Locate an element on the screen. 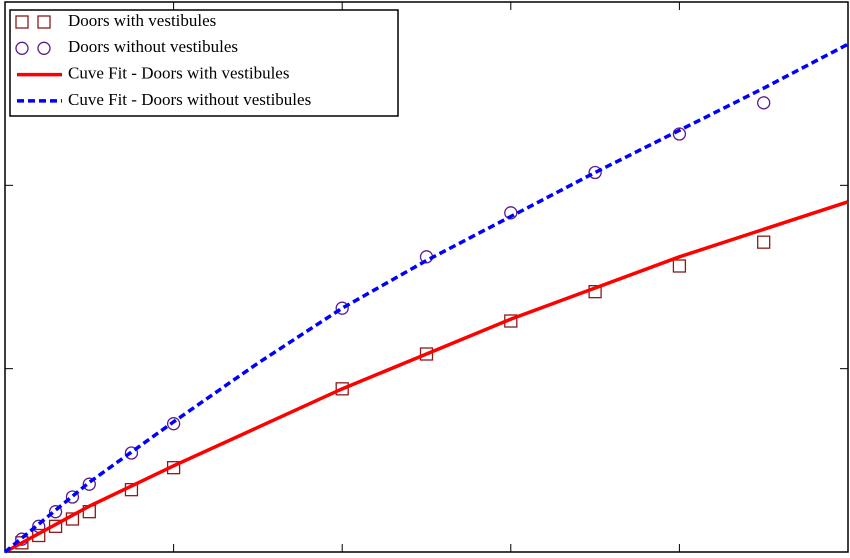  legend-box is located at coordinates (204, 63).